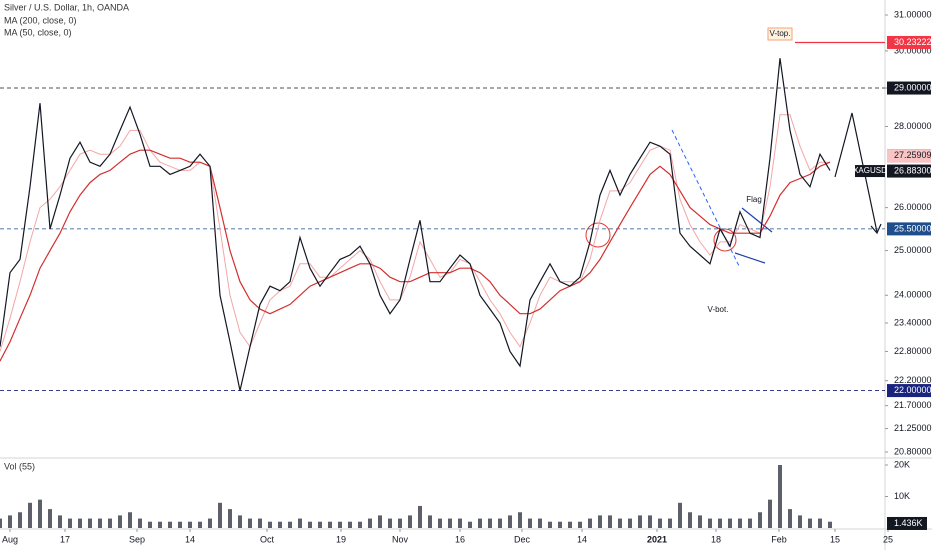 Image resolution: width=932 pixels, height=550 pixels. I want to click on y-tick-label: 20K, so click(902, 464).